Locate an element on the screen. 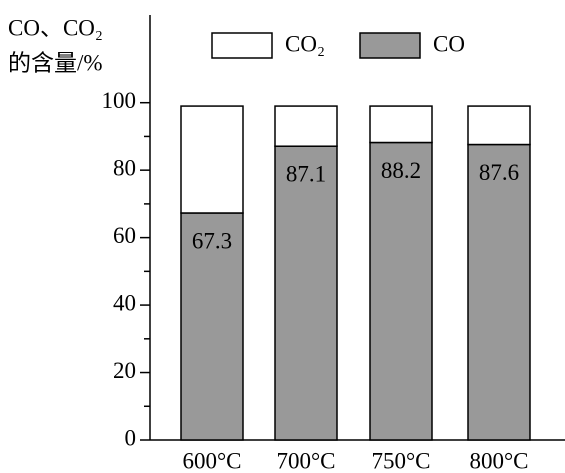 The width and height of the screenshot is (565, 473). x-tick-label: 600°C is located at coordinates (211, 460).